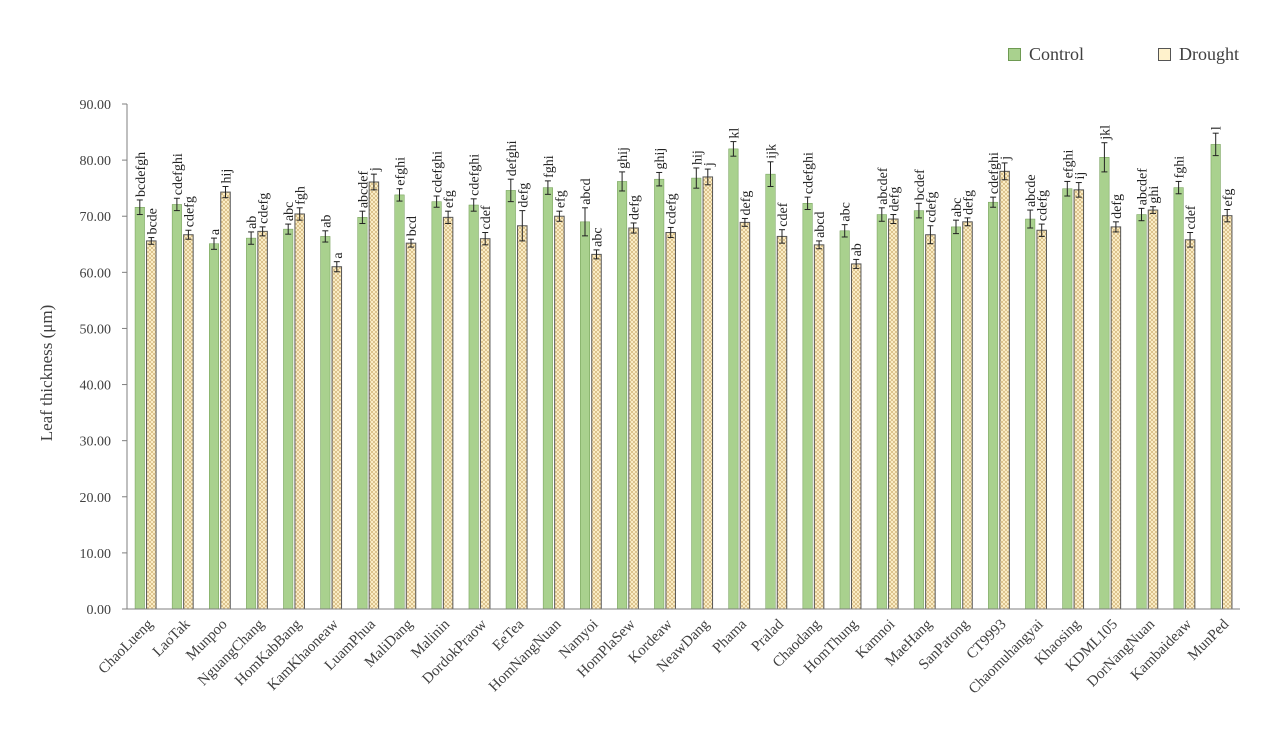 The width and height of the screenshot is (1278, 743). Describe the element at coordinates (46, 373) in the screenshot. I see `y-axis-label: Leaf thickness (μm)` at that location.